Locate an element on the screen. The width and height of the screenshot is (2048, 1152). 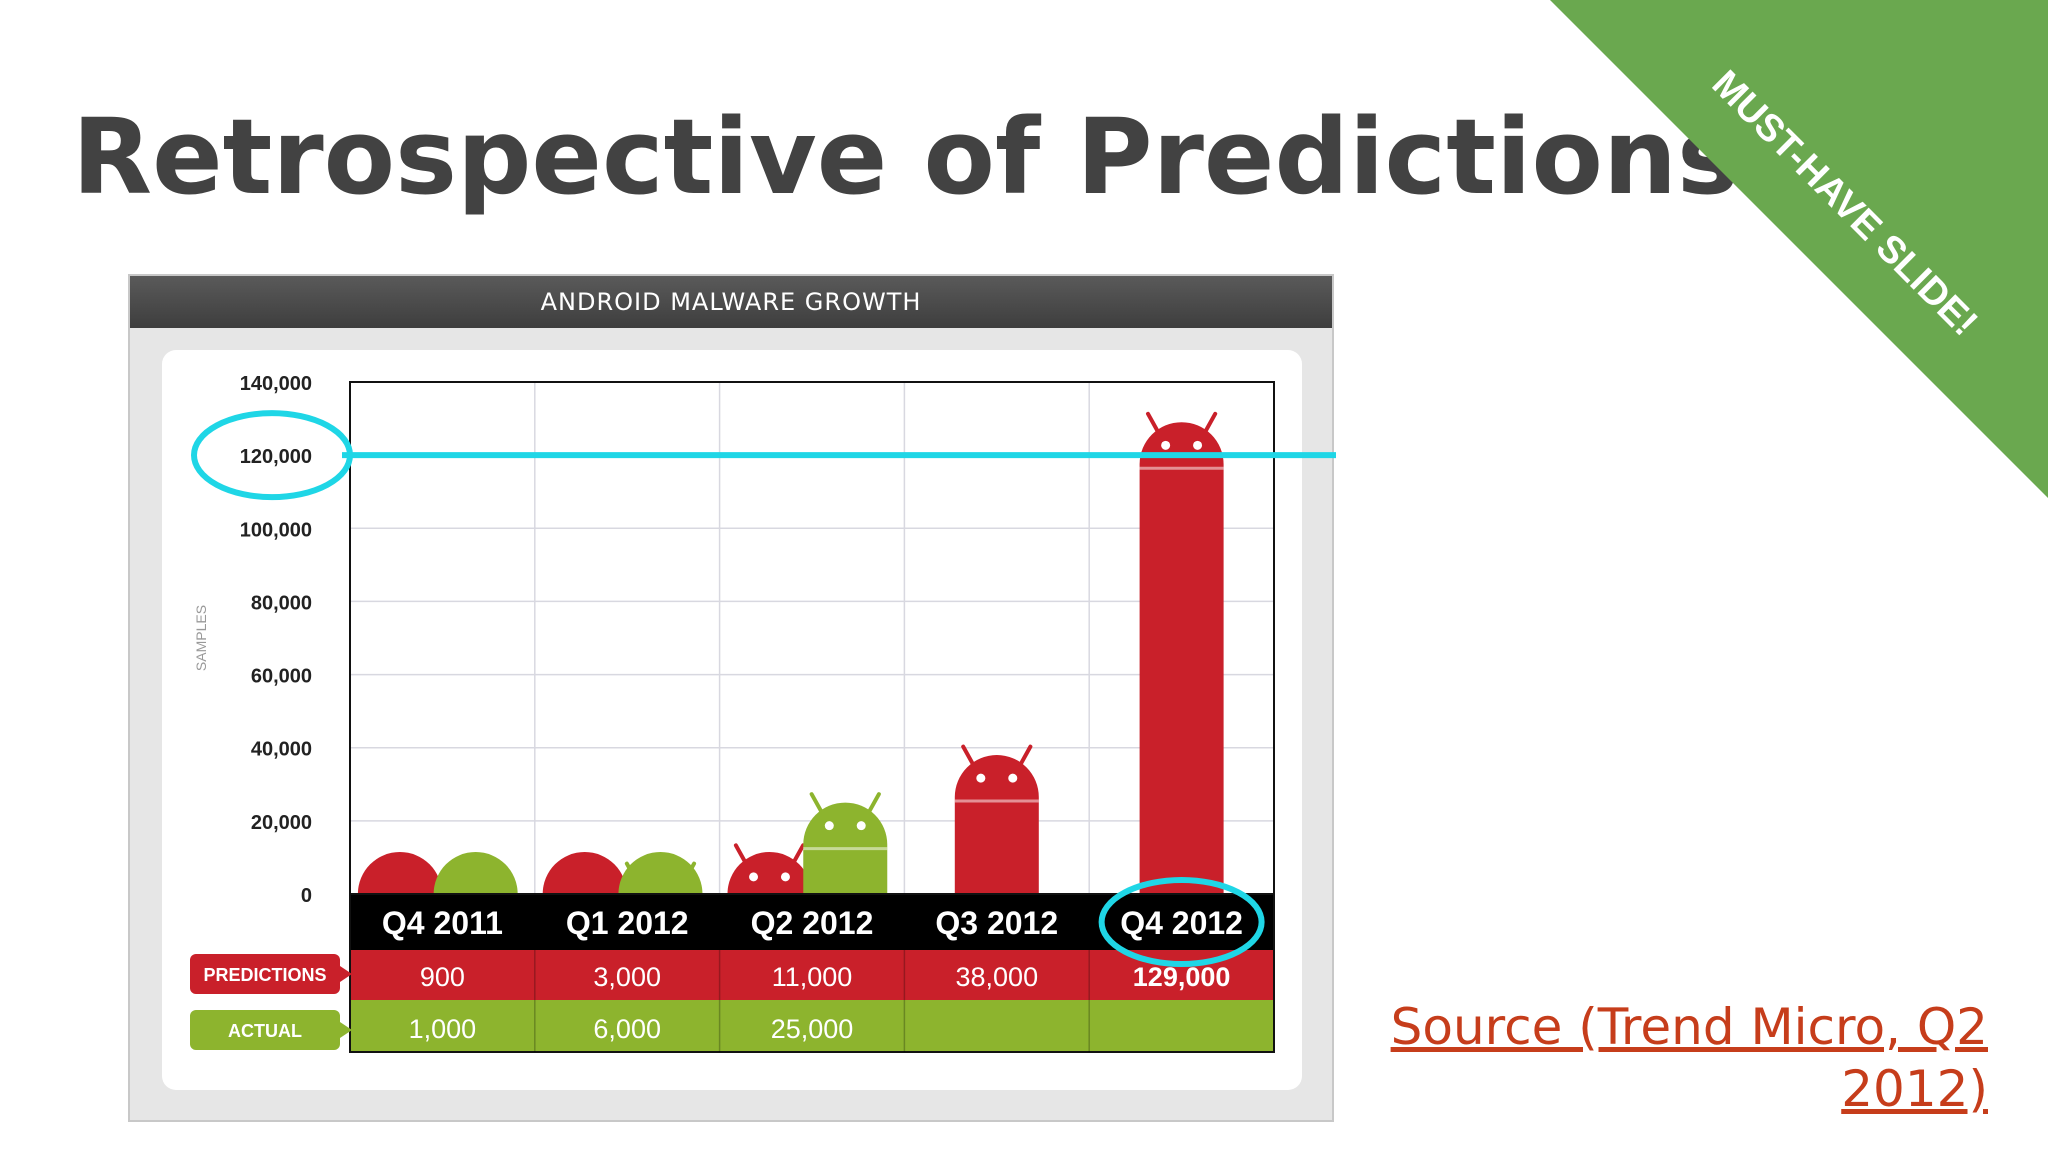
actual-bar-eye-right is located at coordinates (861, 826).